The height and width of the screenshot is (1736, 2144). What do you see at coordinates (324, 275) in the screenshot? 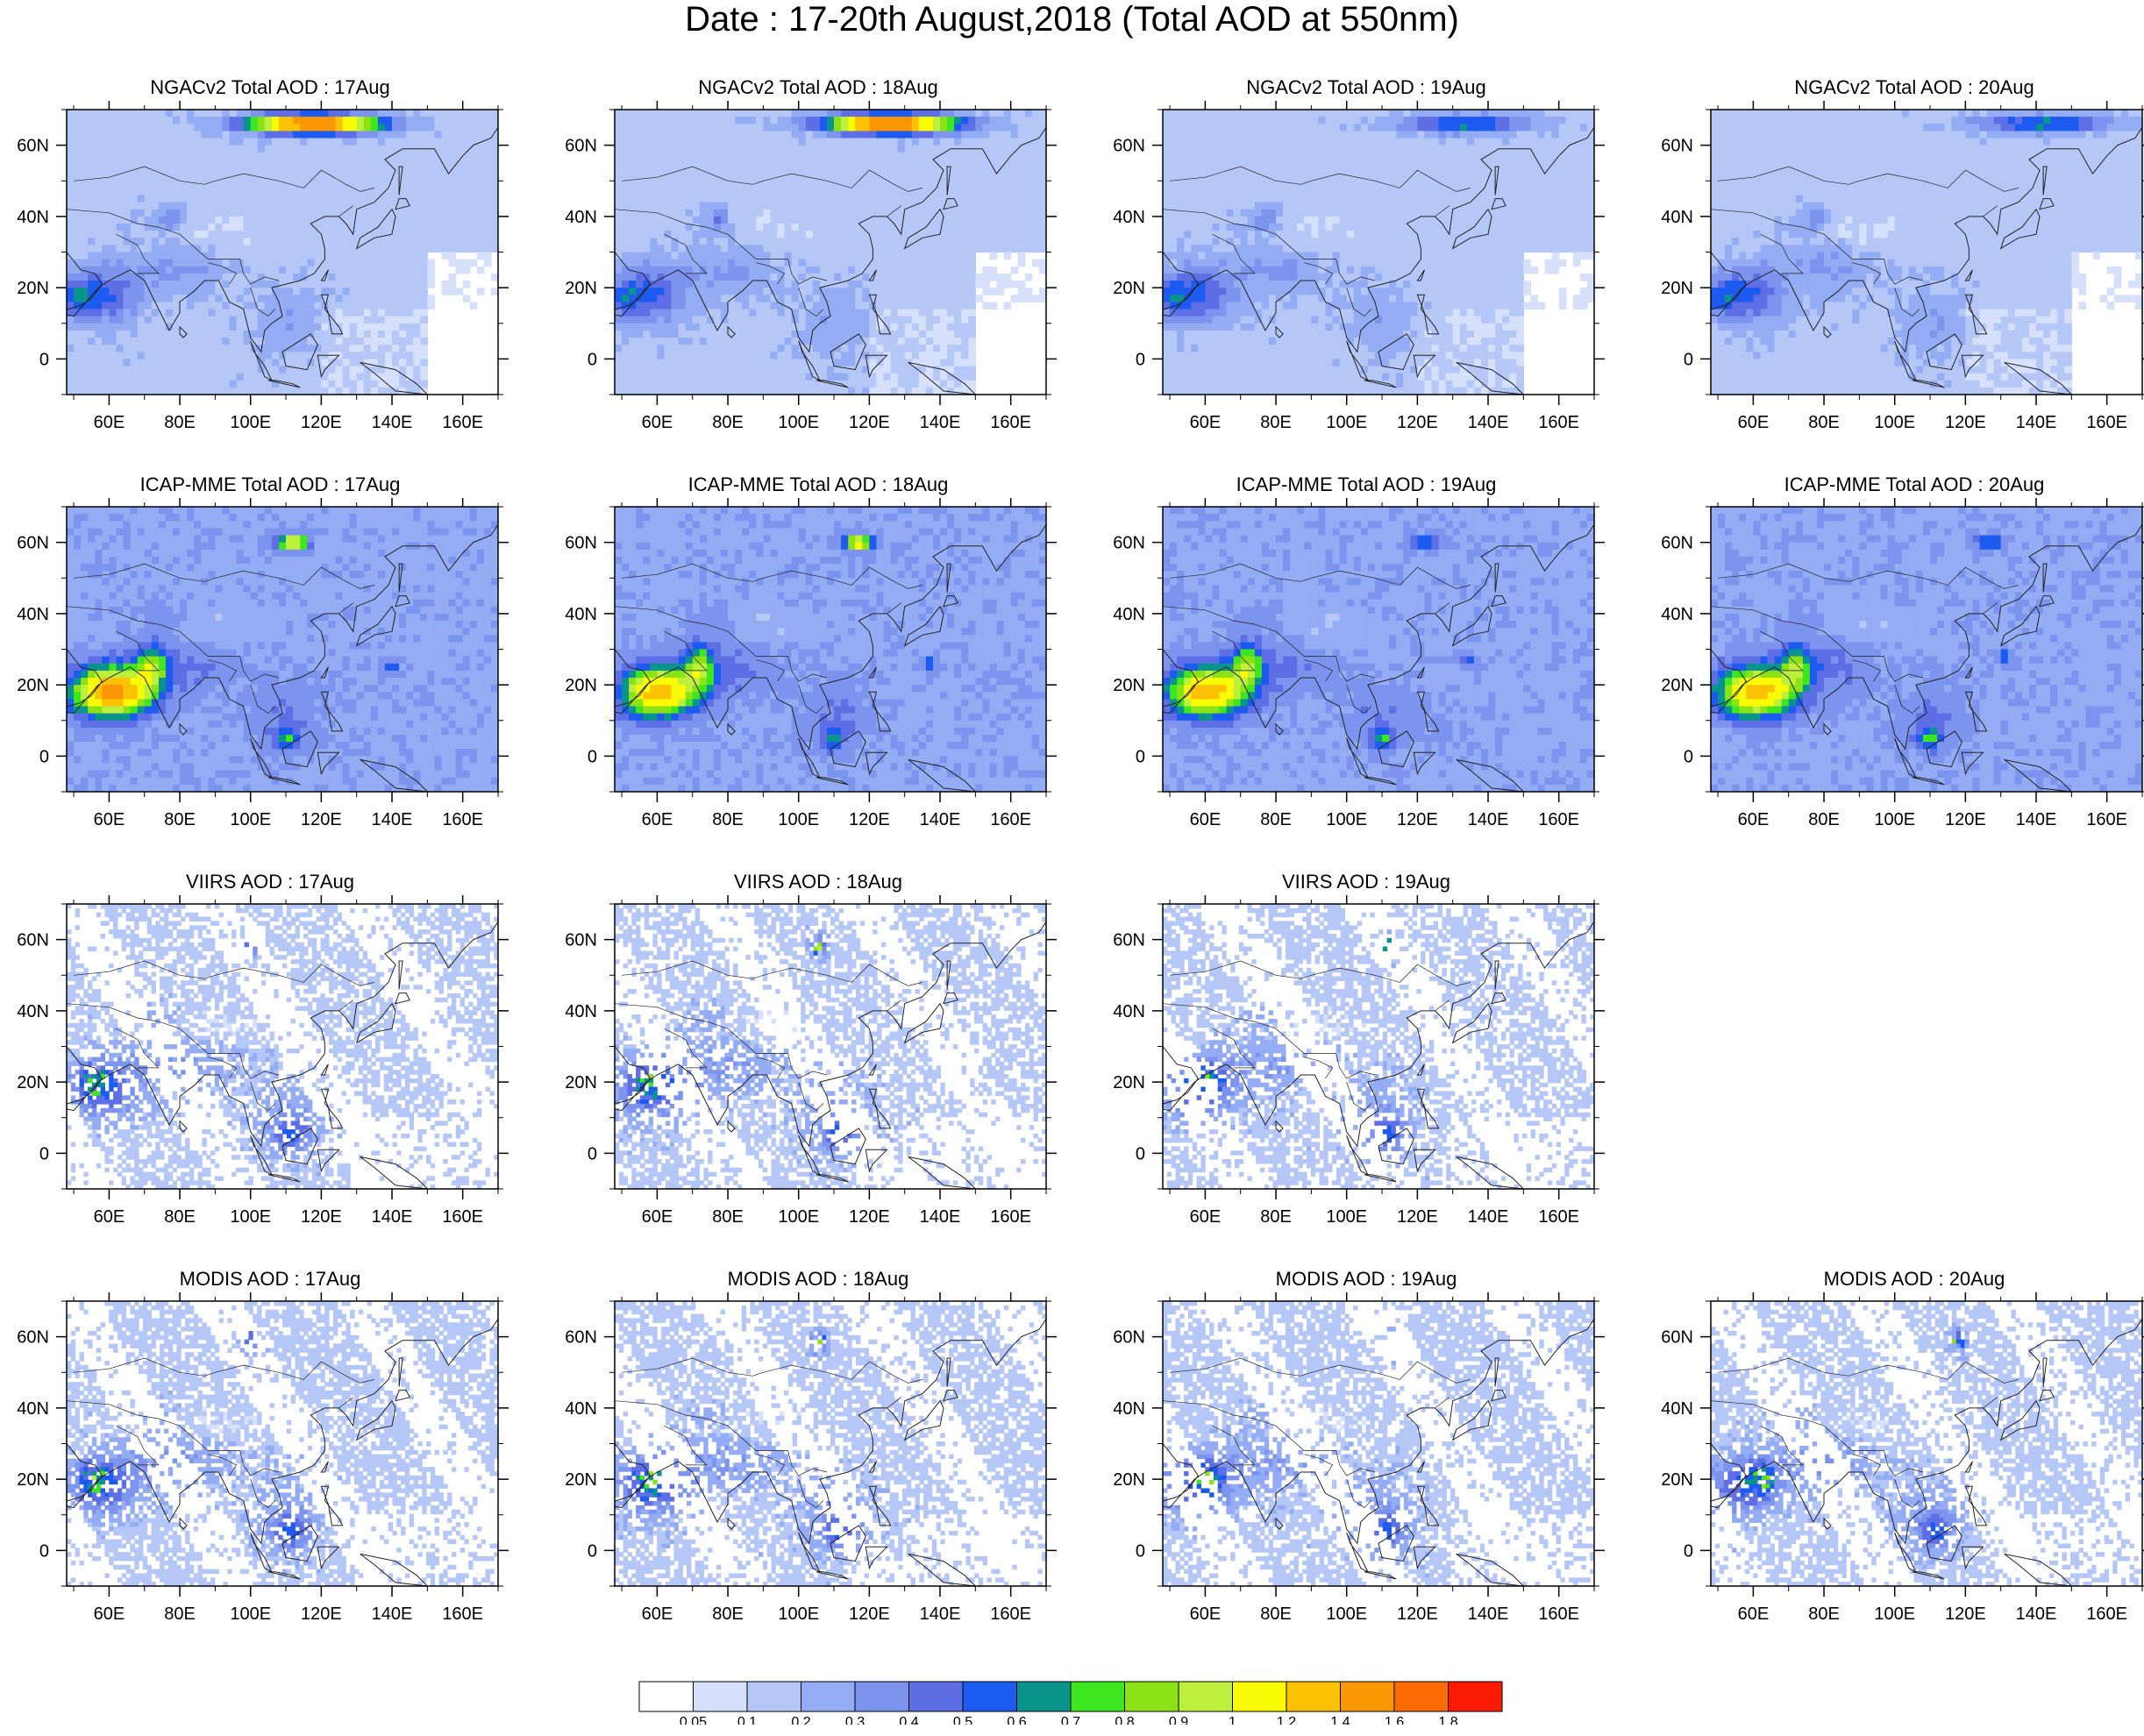
I see `island-outline` at bounding box center [324, 275].